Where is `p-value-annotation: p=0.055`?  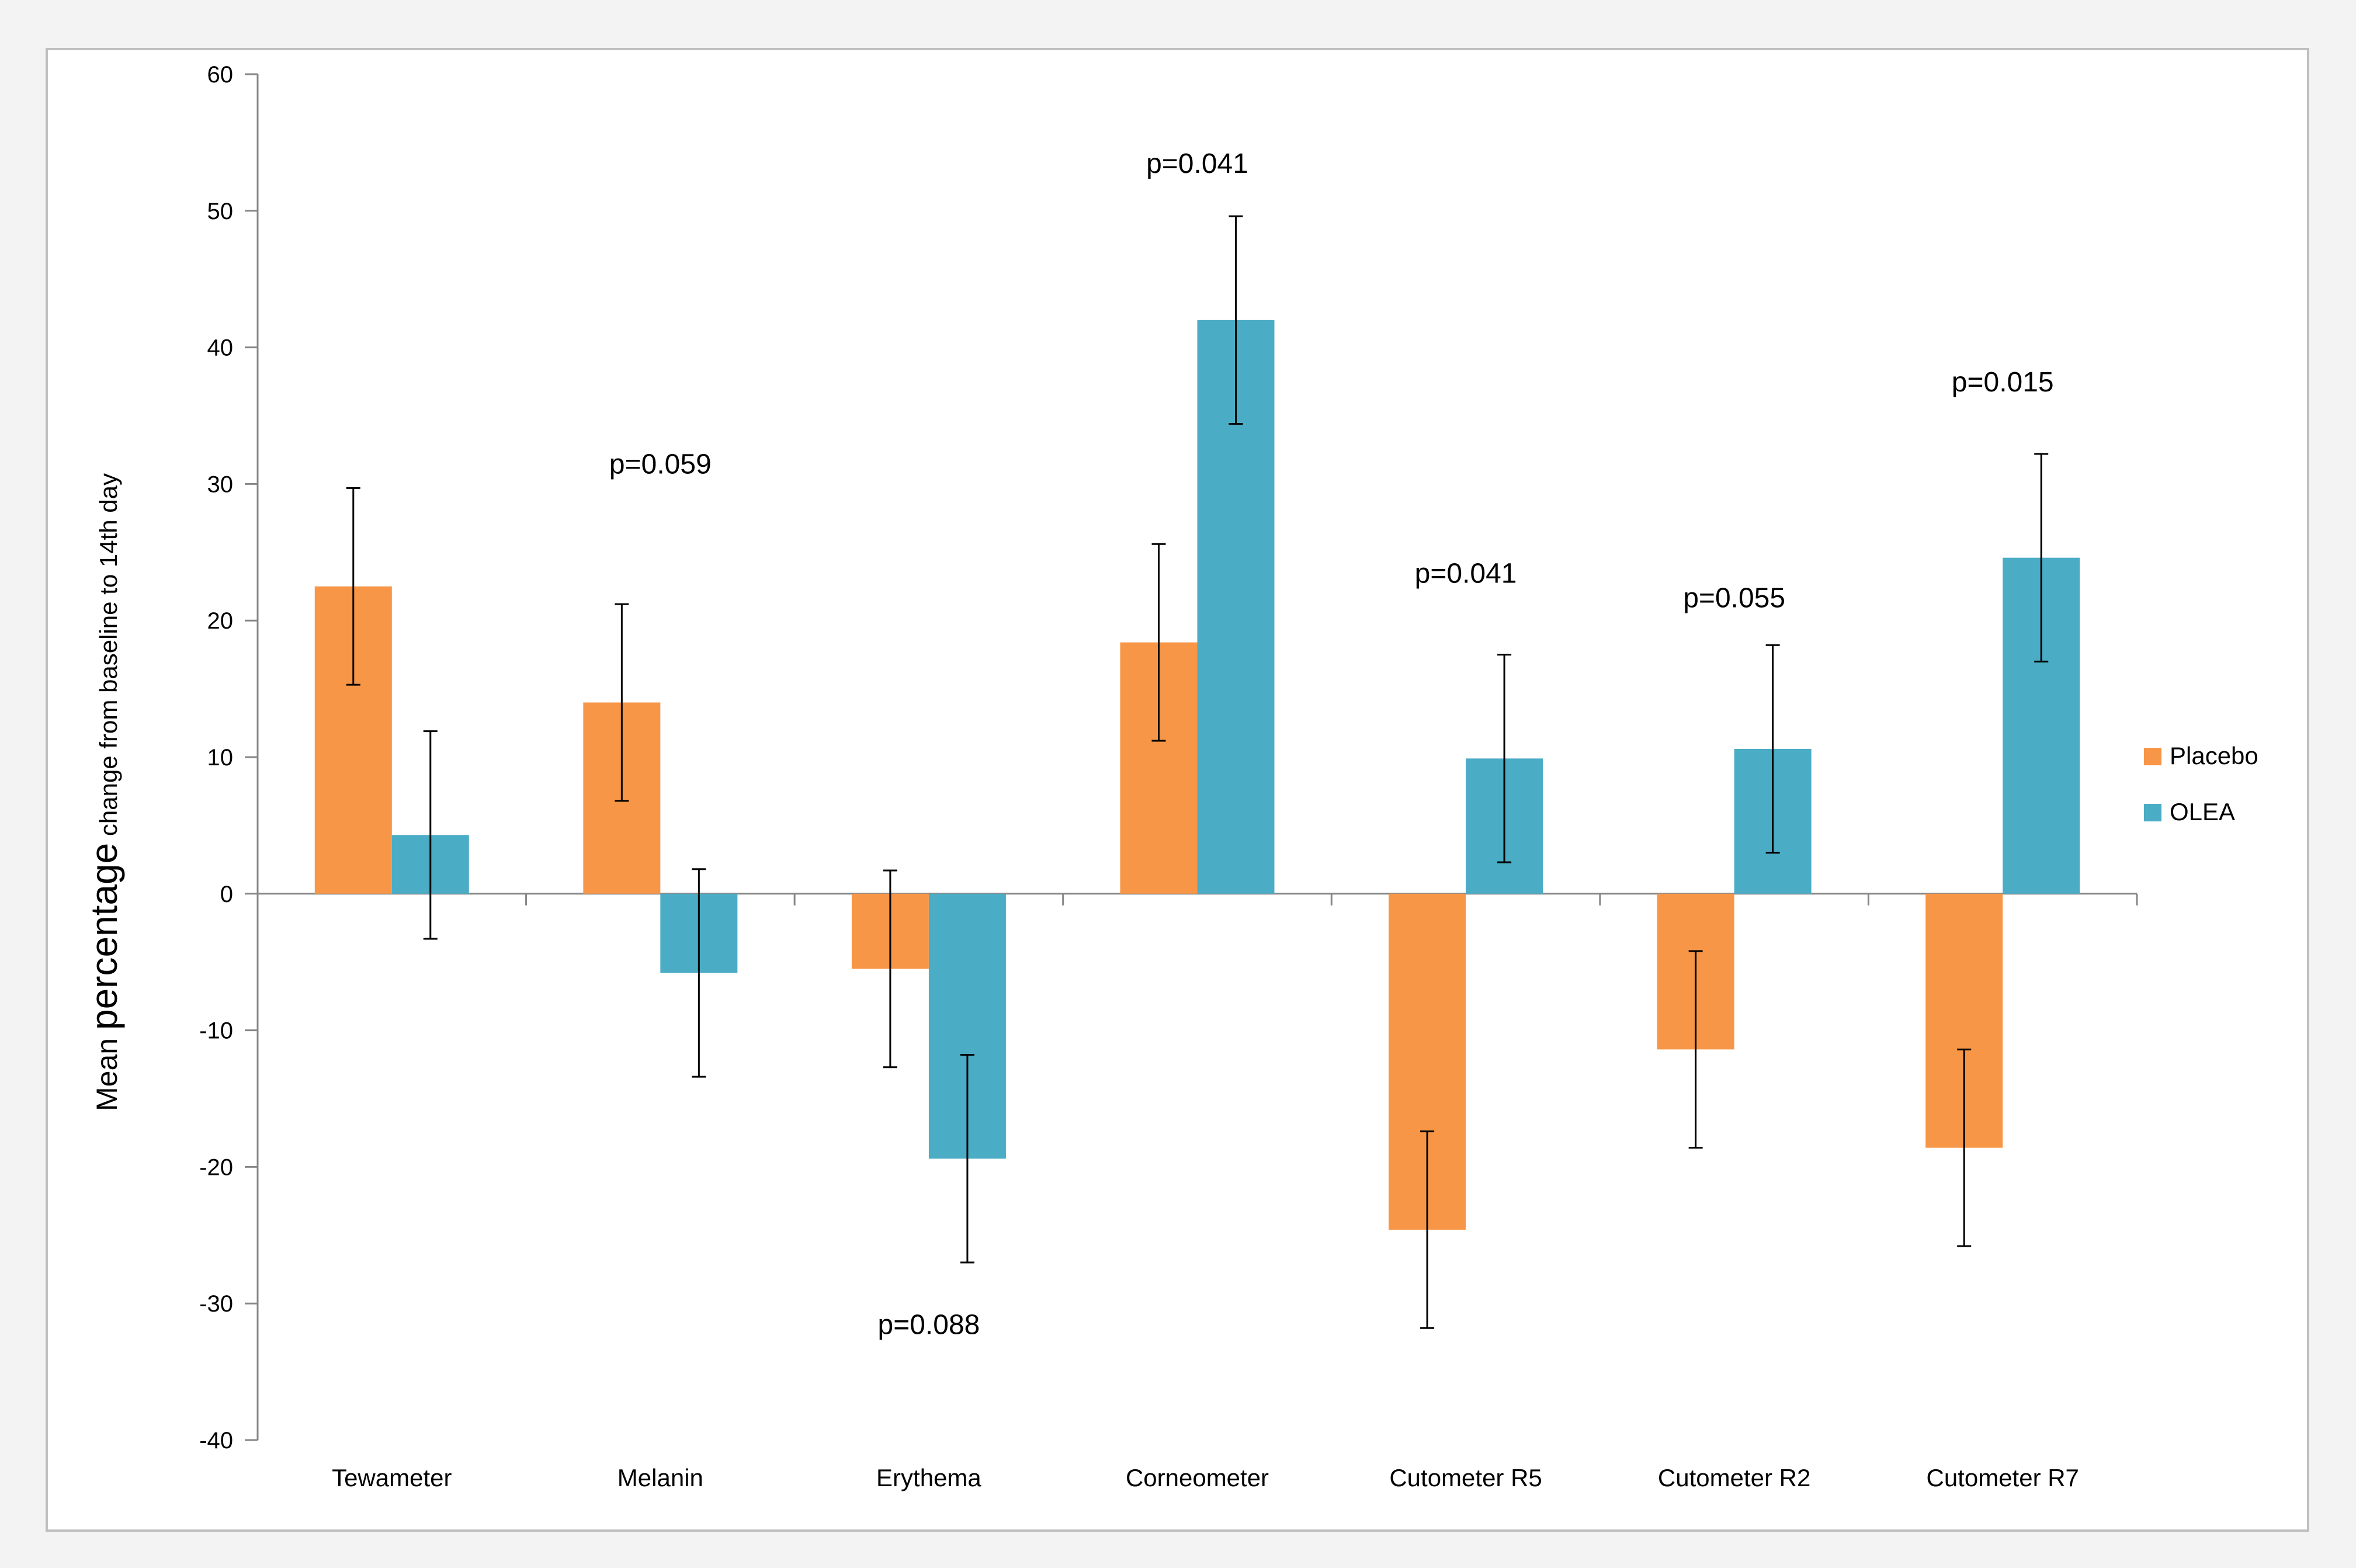 p-value-annotation: p=0.055 is located at coordinates (1734, 597).